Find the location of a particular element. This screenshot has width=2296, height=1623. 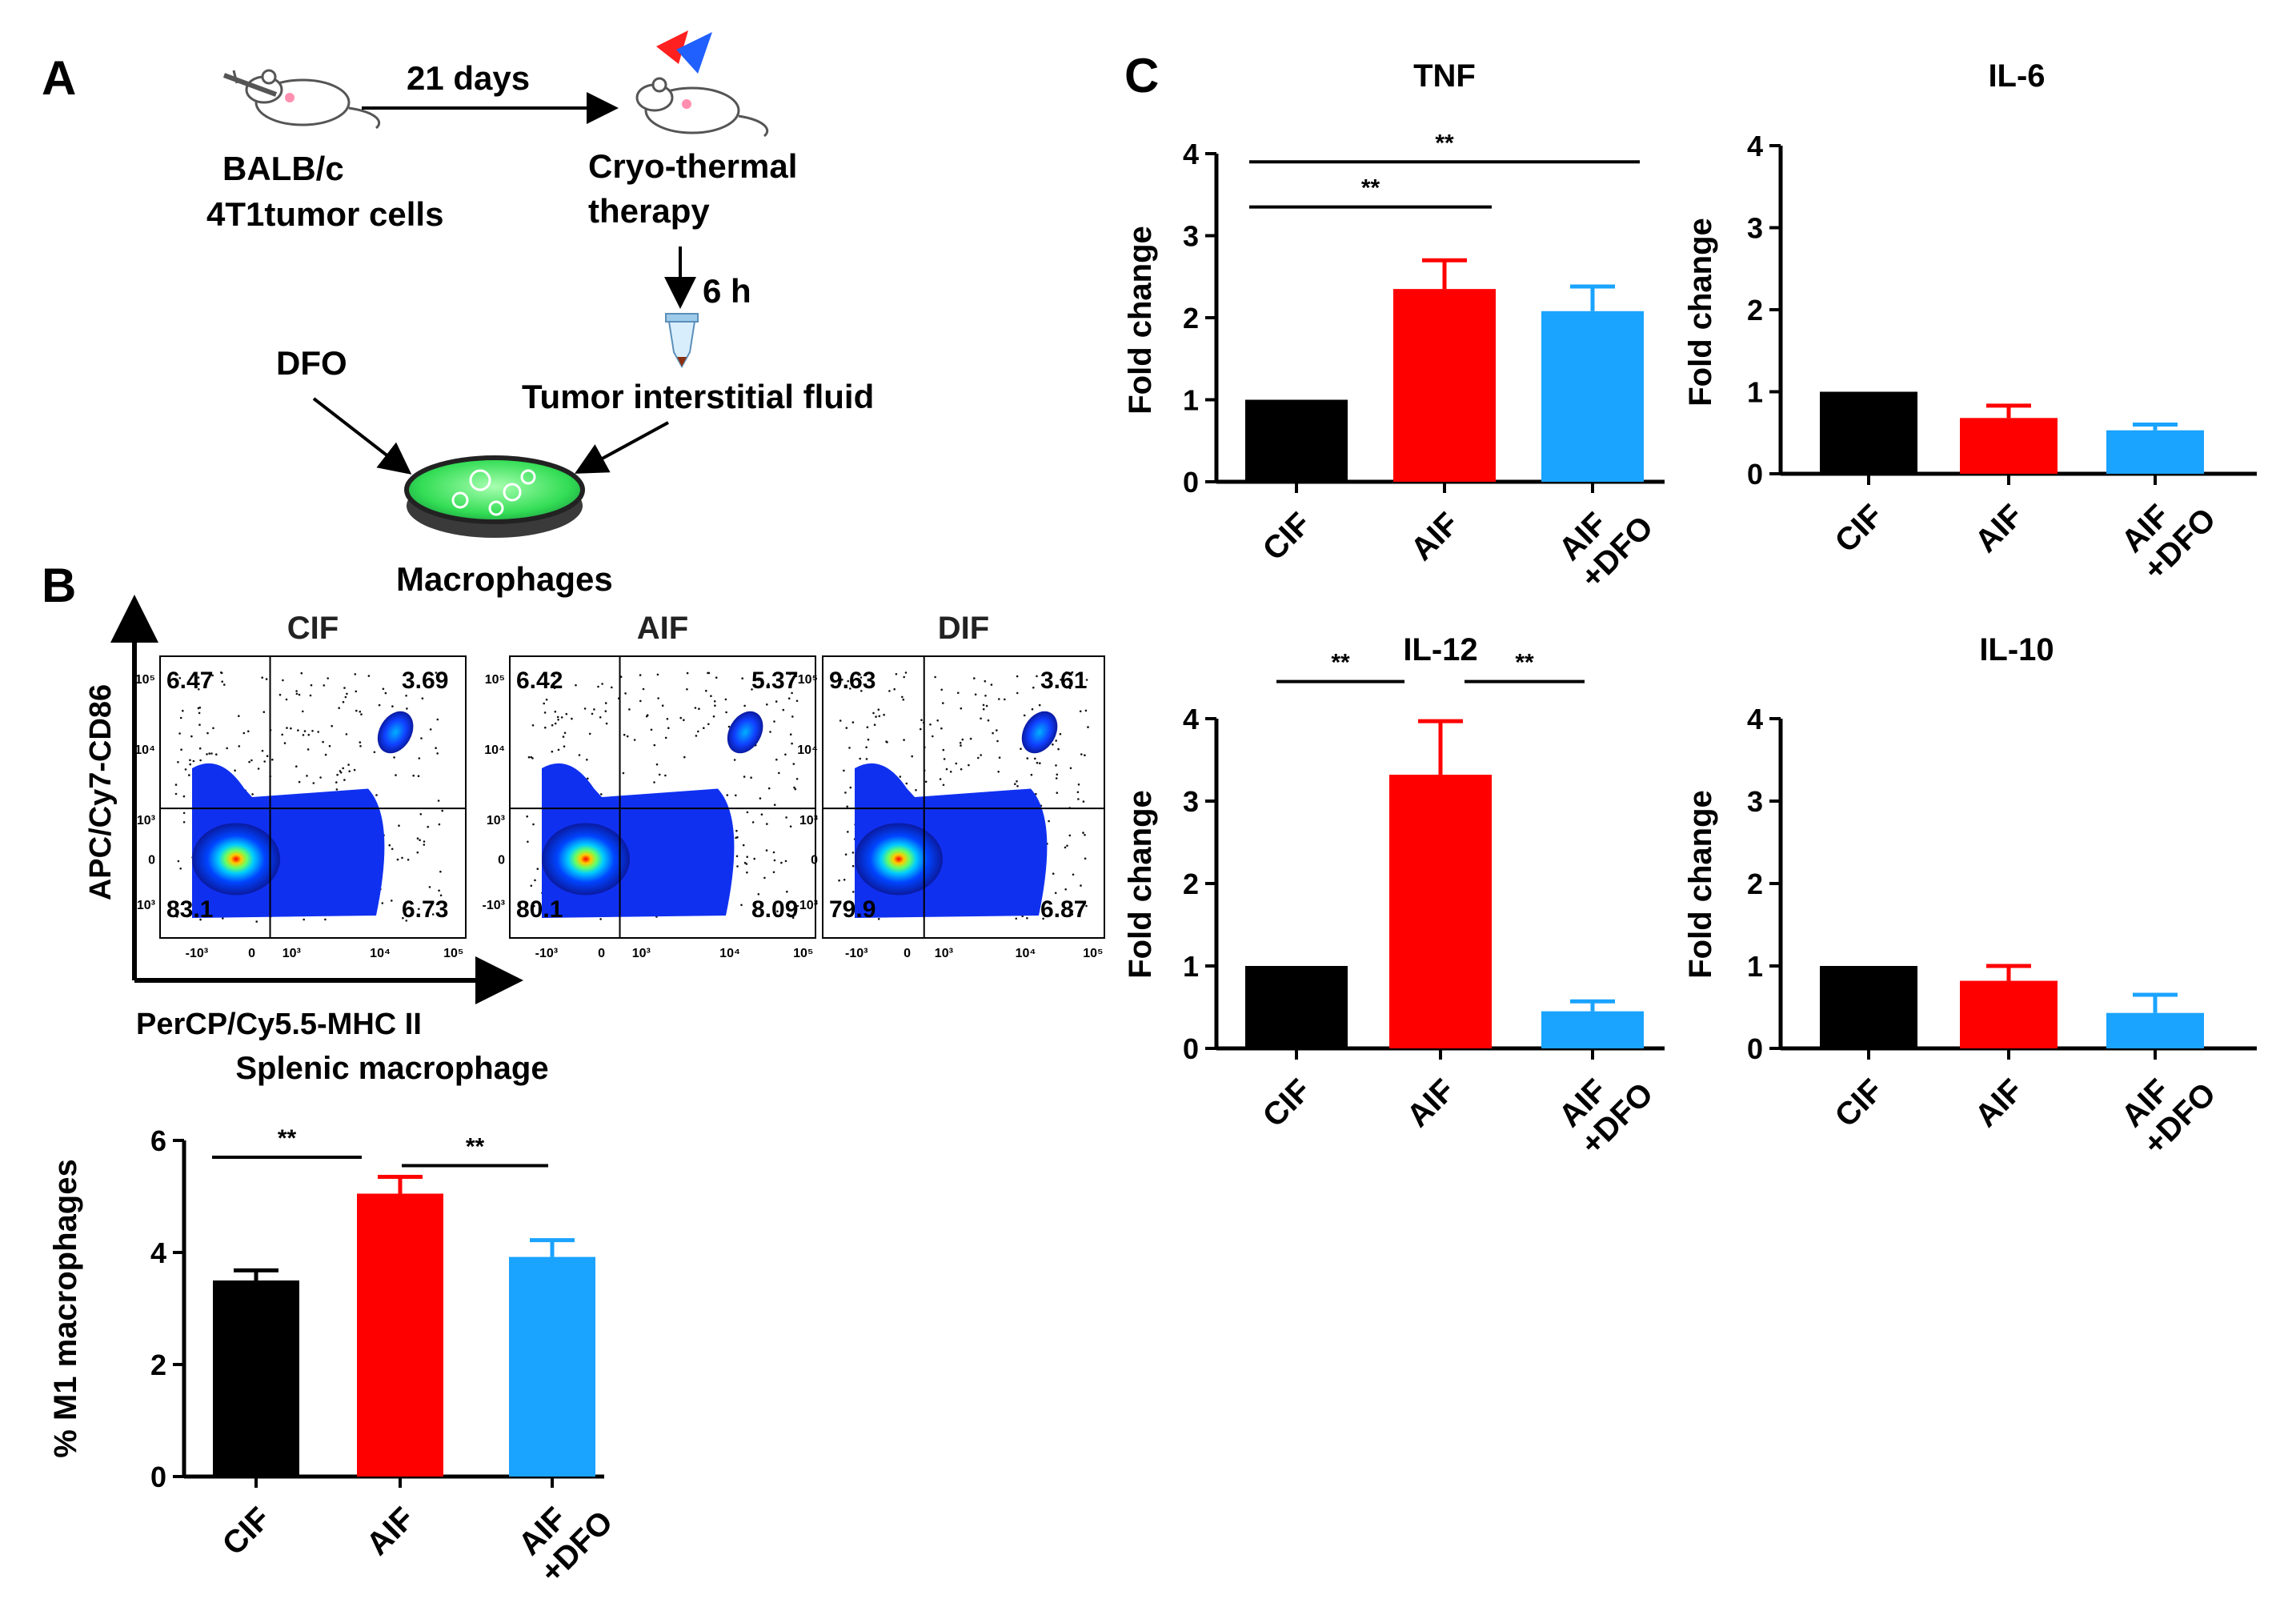

tube-icon is located at coordinates (682, 341).